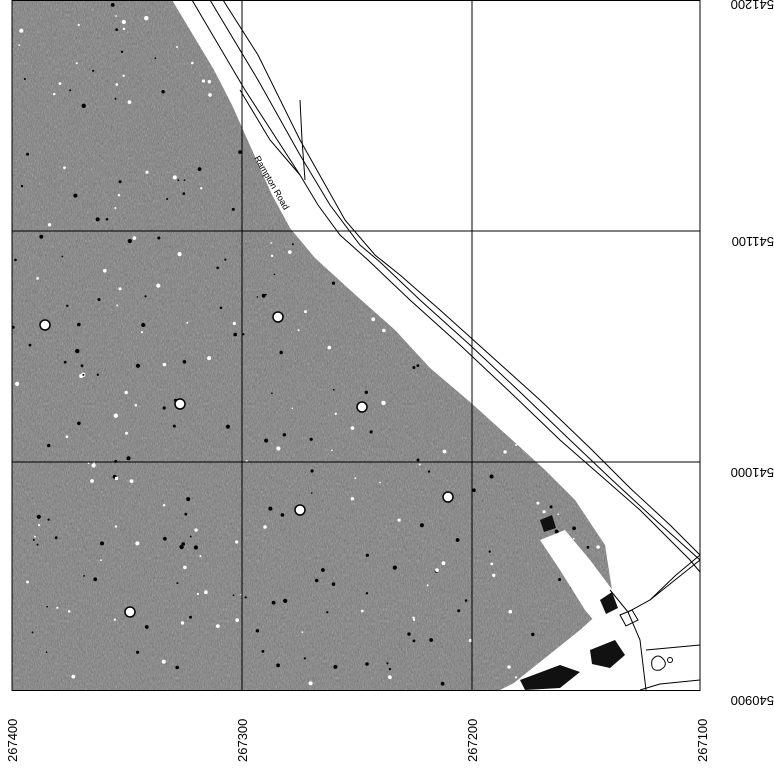  What do you see at coordinates (752, 6) in the screenshot?
I see `northing-label: 541200` at bounding box center [752, 6].